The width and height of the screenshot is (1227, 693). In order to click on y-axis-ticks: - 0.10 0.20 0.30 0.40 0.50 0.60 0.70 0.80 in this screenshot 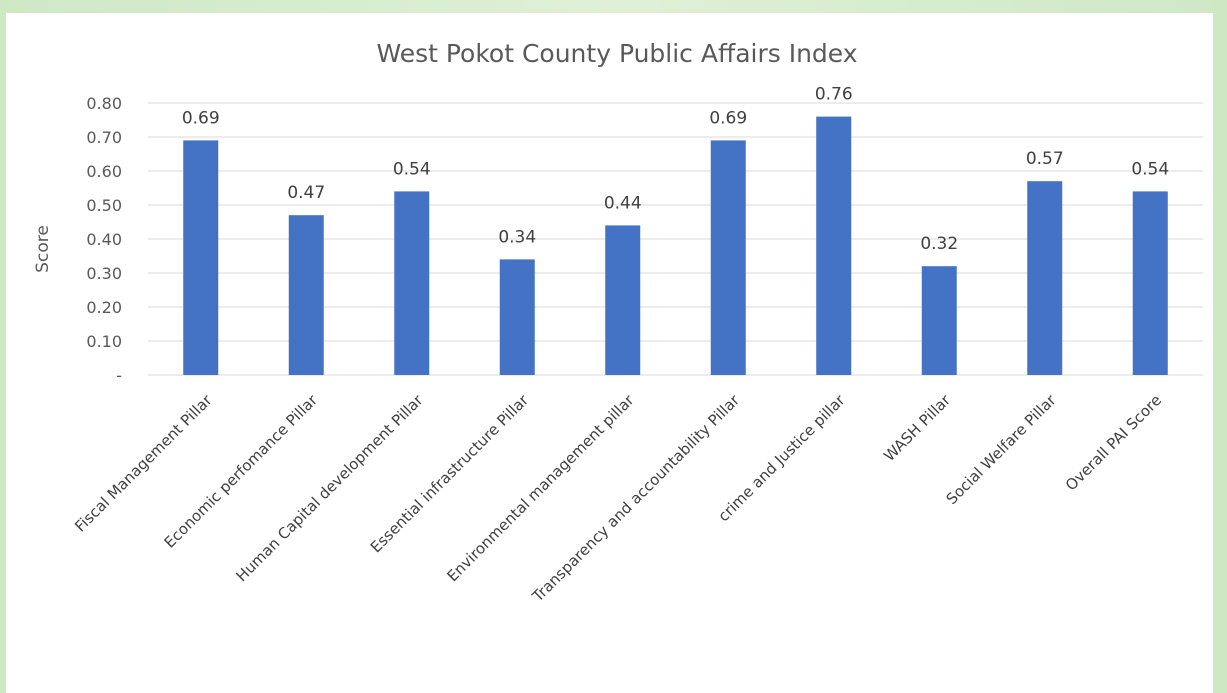, I will do `click(104, 239)`.